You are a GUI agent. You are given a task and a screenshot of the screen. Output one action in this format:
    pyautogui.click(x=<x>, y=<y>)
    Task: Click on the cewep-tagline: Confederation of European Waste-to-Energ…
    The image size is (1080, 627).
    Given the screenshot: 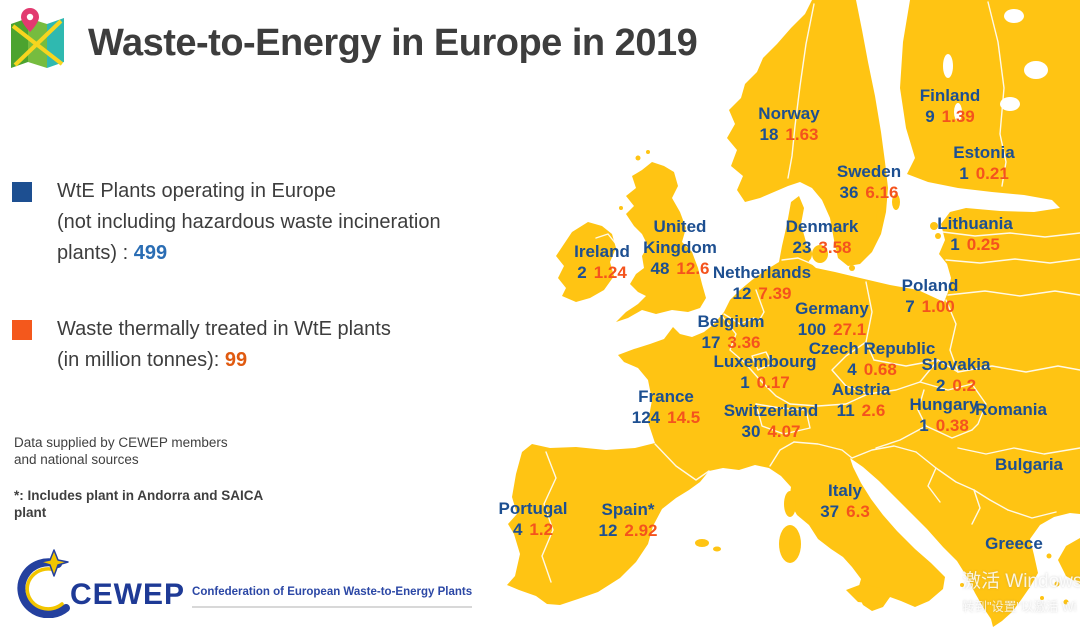 What is the action you would take?
    pyautogui.click(x=332, y=597)
    